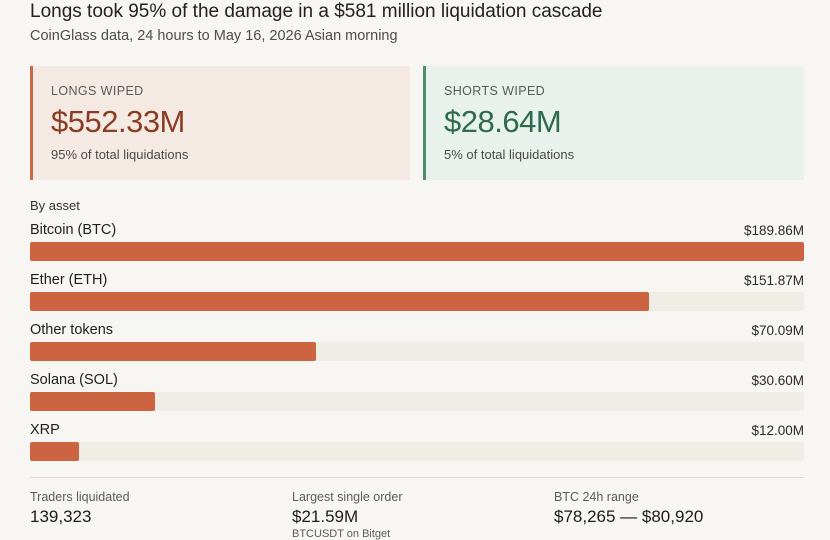  I want to click on stat-sub: BTCUSDT on Bitget, so click(341, 534).